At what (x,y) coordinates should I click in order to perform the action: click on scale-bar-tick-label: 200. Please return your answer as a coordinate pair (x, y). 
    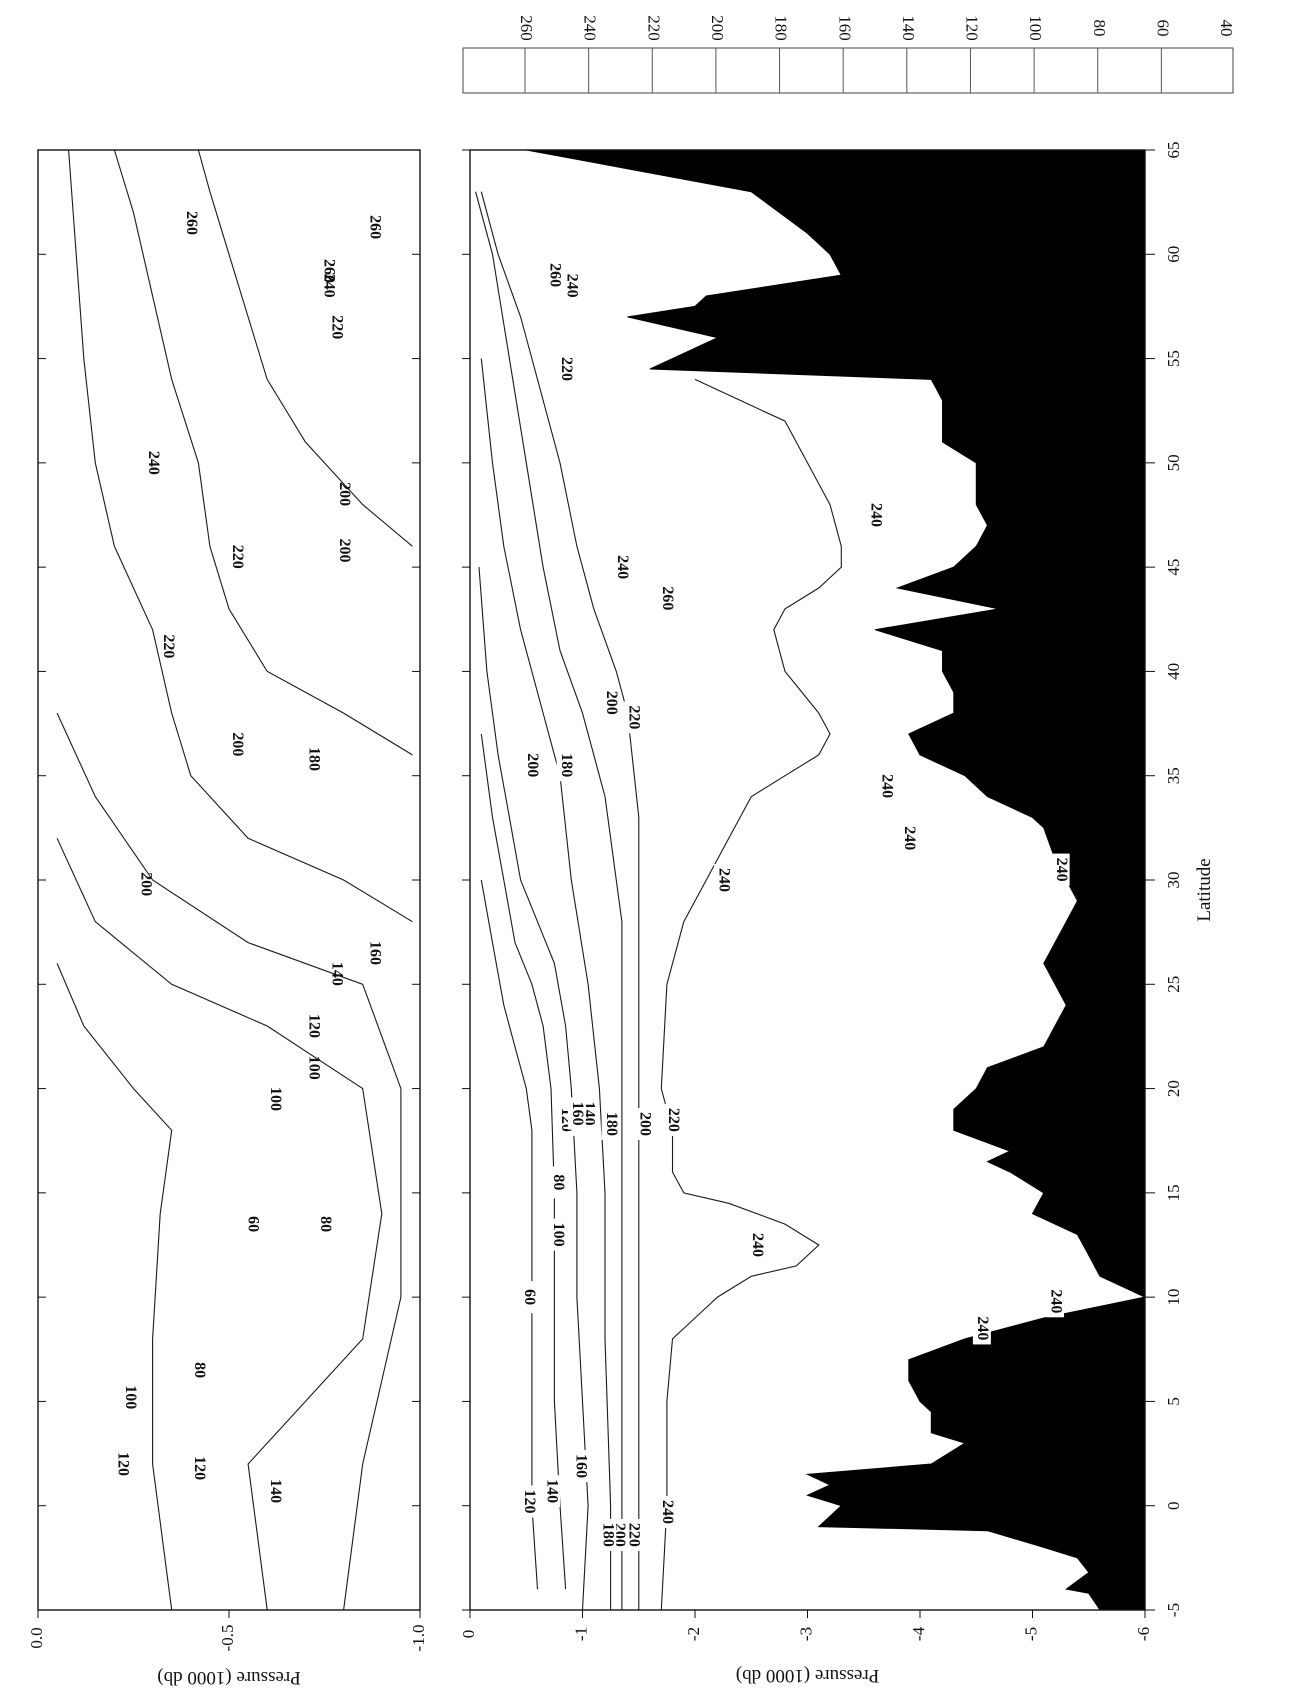
    Looking at the image, I should click on (717, 28).